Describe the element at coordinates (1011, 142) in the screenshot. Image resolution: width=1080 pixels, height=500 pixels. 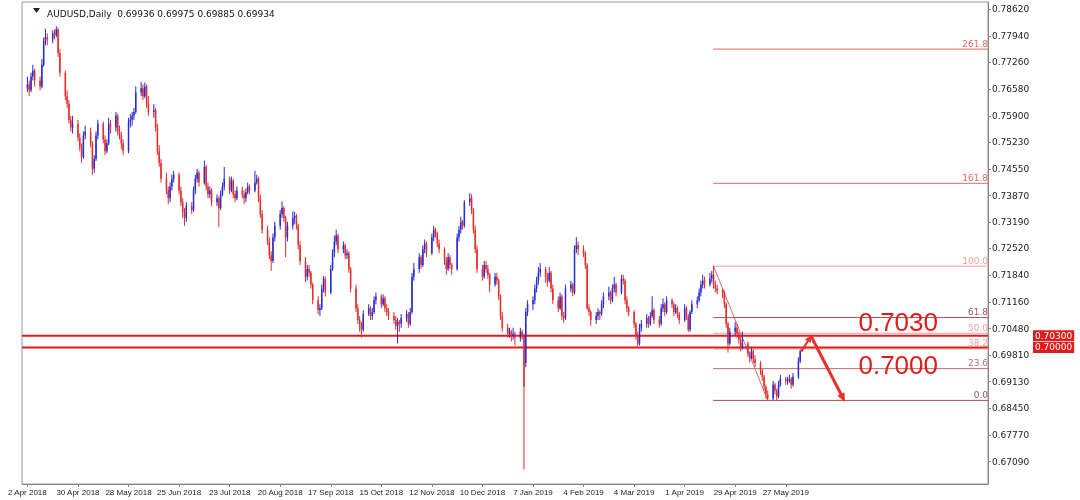
I see `y-tick-label: 0.75230` at that location.